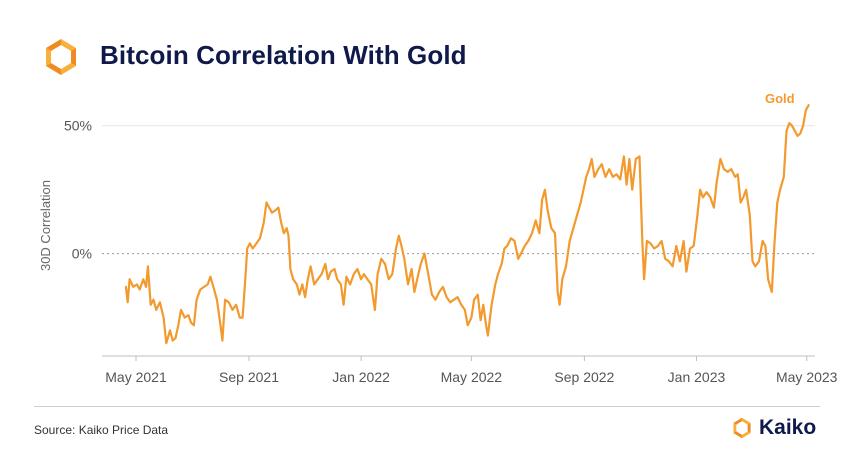 This screenshot has height=458, width=850. What do you see at coordinates (78, 126) in the screenshot?
I see `y-tick-label: 50%` at bounding box center [78, 126].